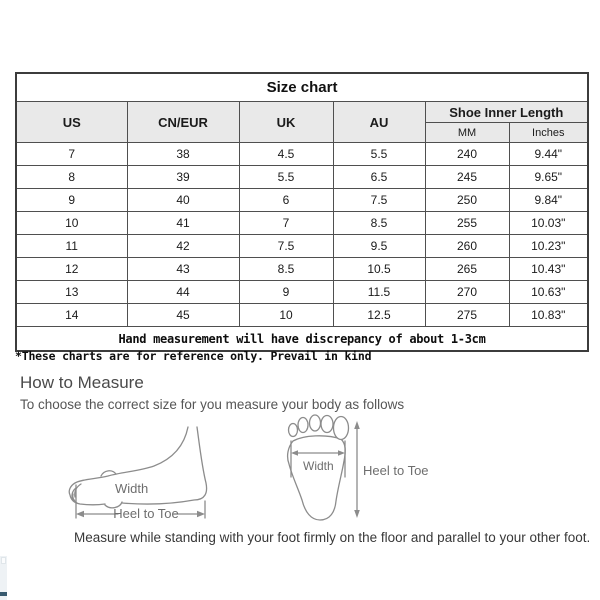 This screenshot has width=600, height=600. I want to click on column-header-uk: UK, so click(286, 122).